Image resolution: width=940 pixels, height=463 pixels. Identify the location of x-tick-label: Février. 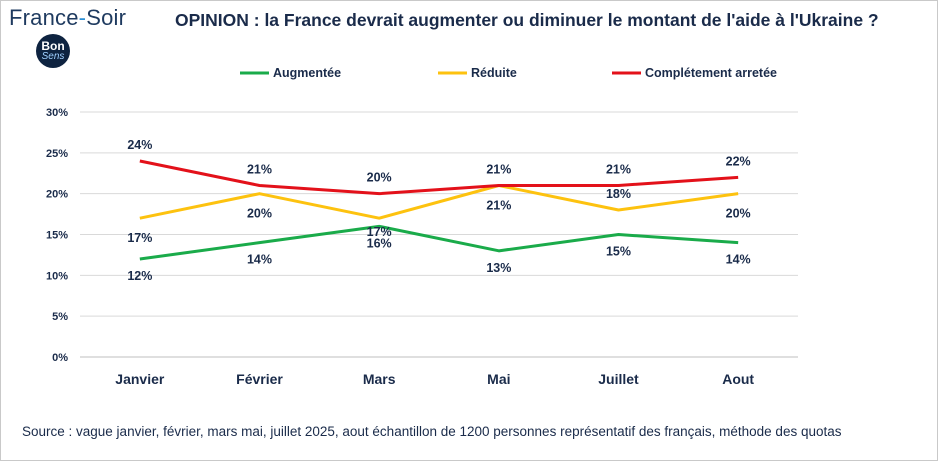
(259, 379).